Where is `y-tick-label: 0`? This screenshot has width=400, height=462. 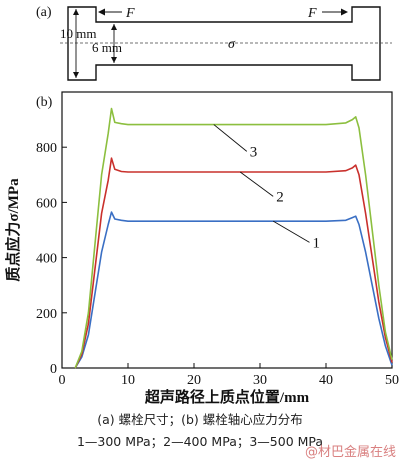
y-tick-label: 0 is located at coordinates (53, 369).